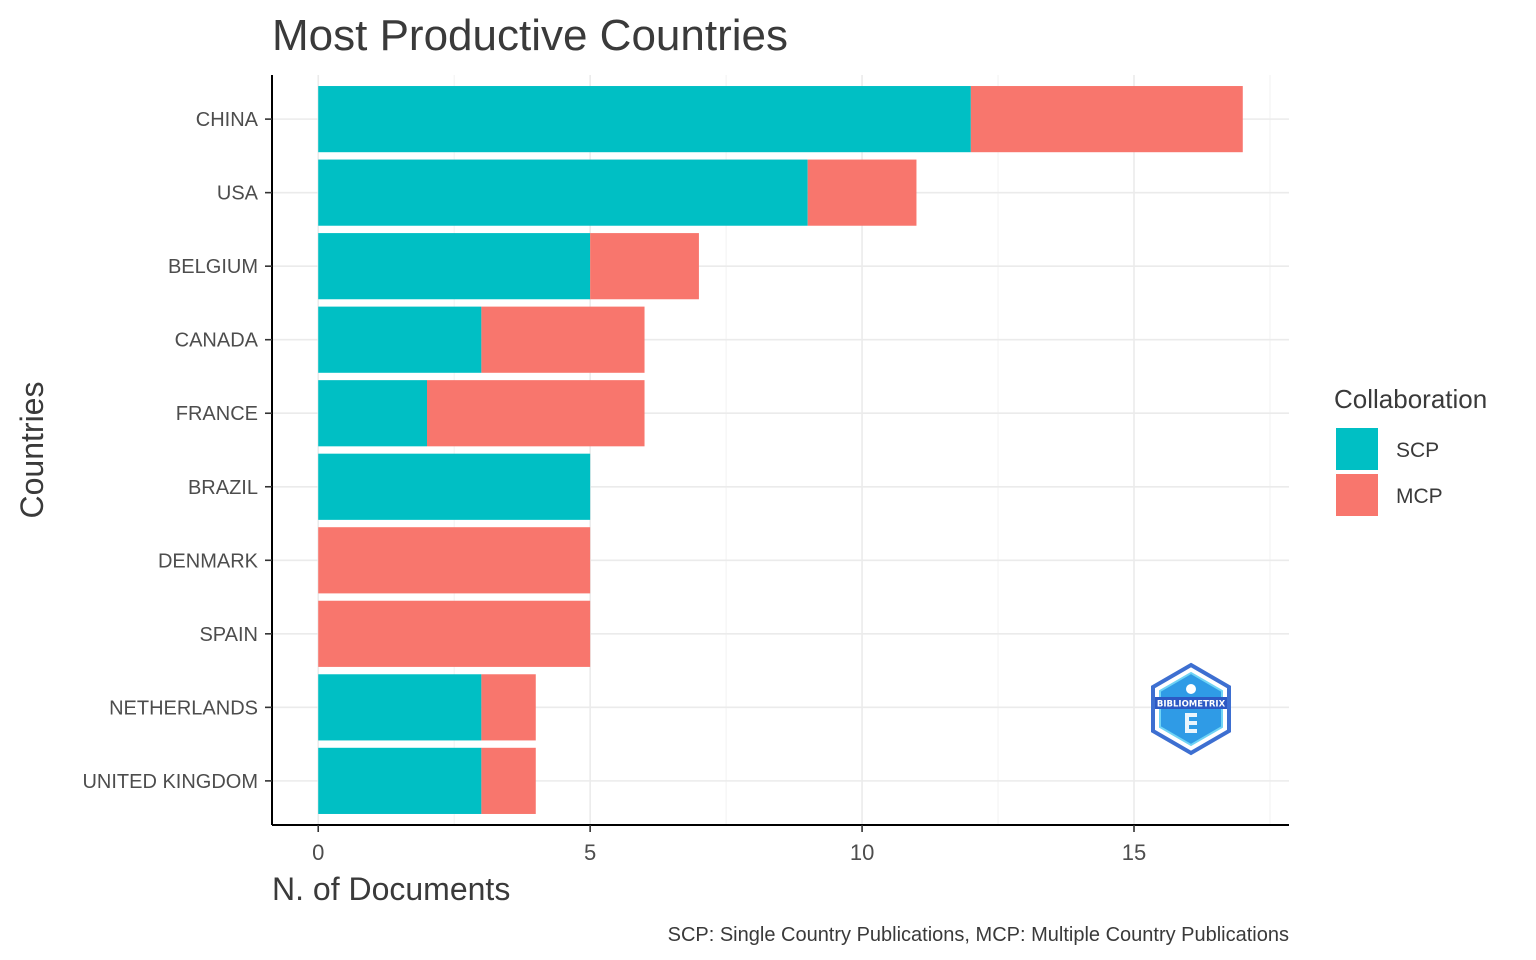  What do you see at coordinates (208, 561) in the screenshot?
I see `y-tick-label: DENMARK` at bounding box center [208, 561].